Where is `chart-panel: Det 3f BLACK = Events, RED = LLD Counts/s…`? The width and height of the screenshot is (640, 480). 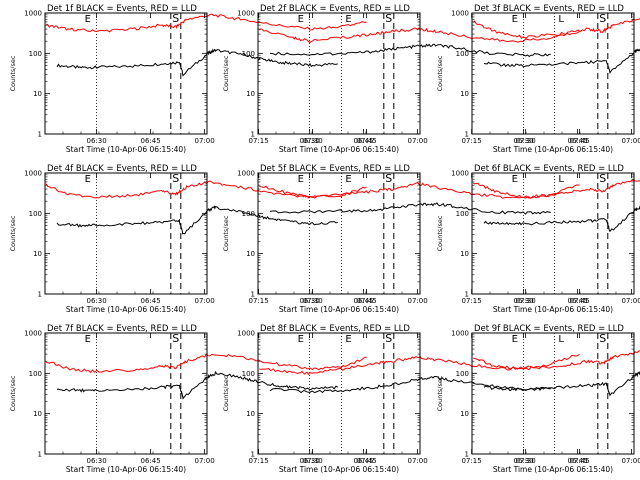 chart-panel: Det 3f BLACK = Events, RED = LLD Counts/s… is located at coordinates (538, 79).